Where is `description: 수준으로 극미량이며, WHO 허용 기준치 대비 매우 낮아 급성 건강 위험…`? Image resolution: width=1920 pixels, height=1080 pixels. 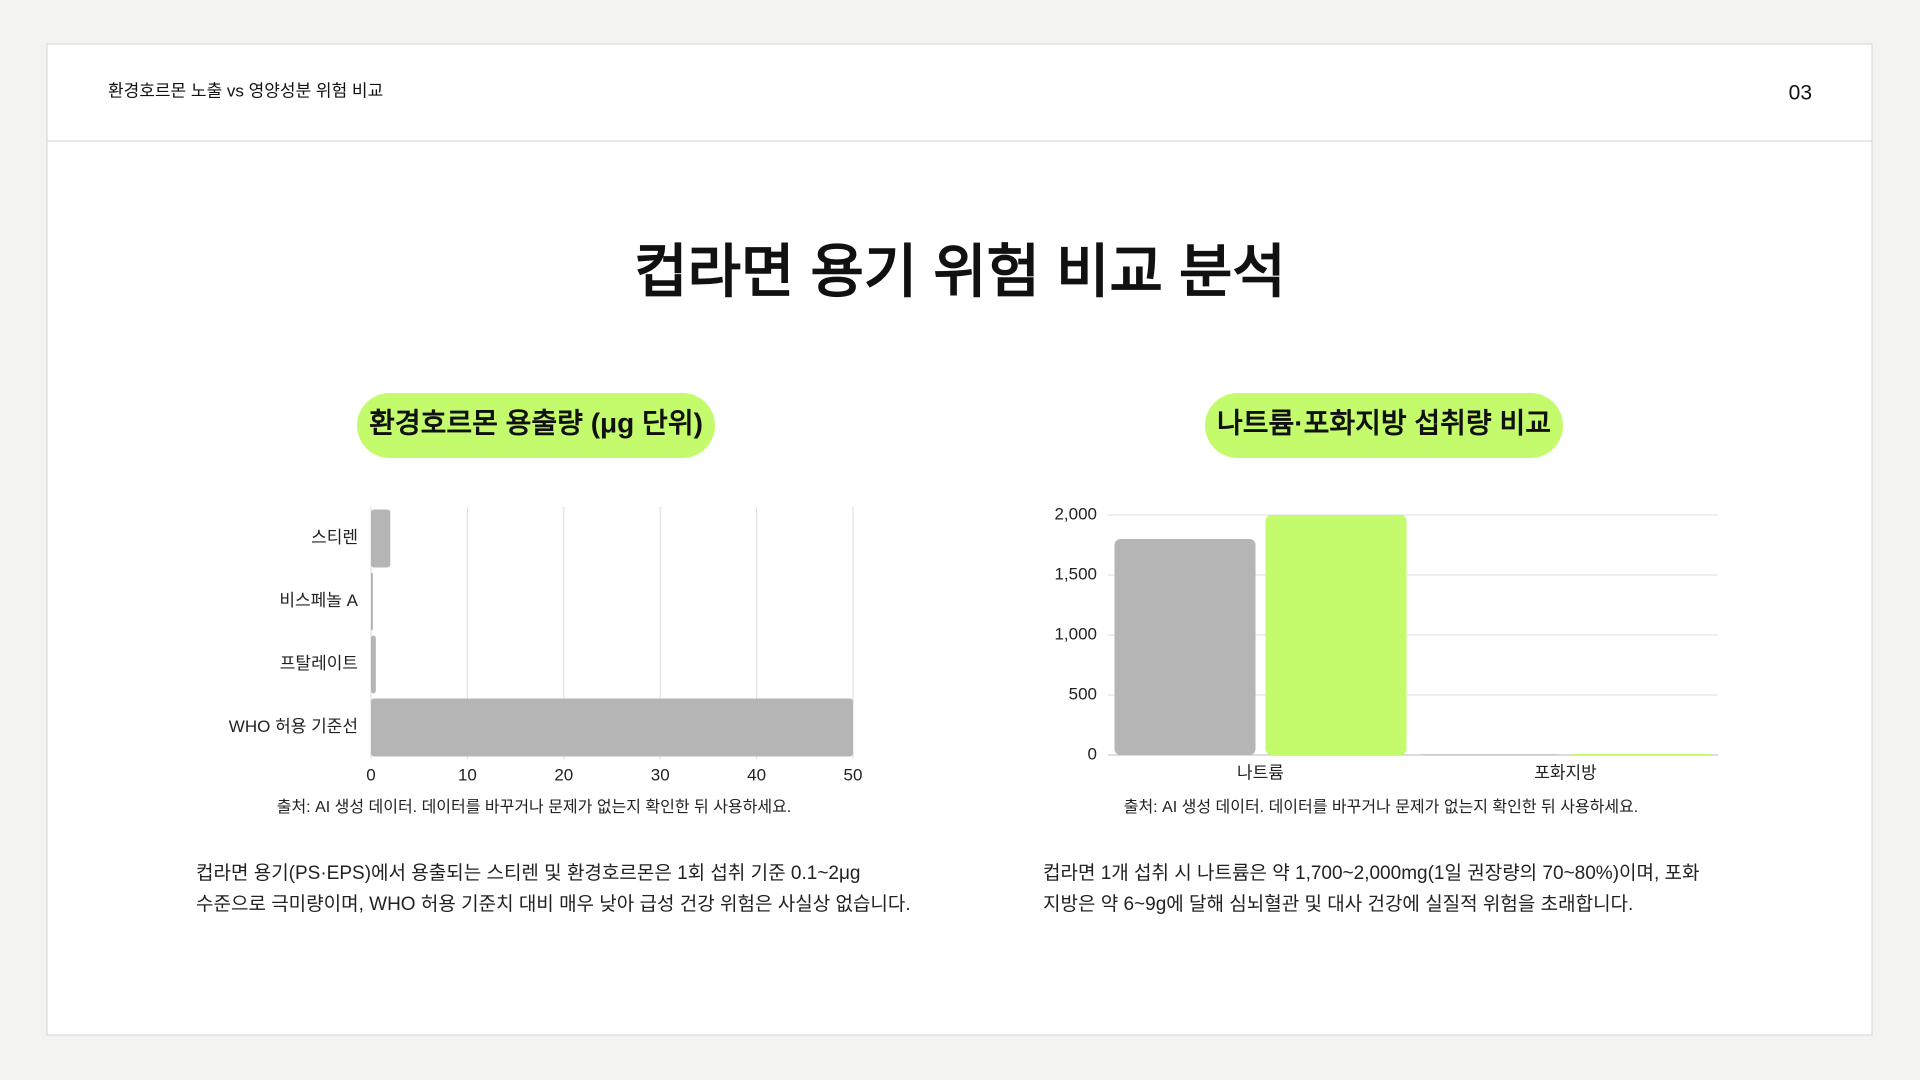 description: 수준으로 극미량이며, WHO 허용 기준치 대비 매우 낮아 급성 건강 위험… is located at coordinates (553, 904).